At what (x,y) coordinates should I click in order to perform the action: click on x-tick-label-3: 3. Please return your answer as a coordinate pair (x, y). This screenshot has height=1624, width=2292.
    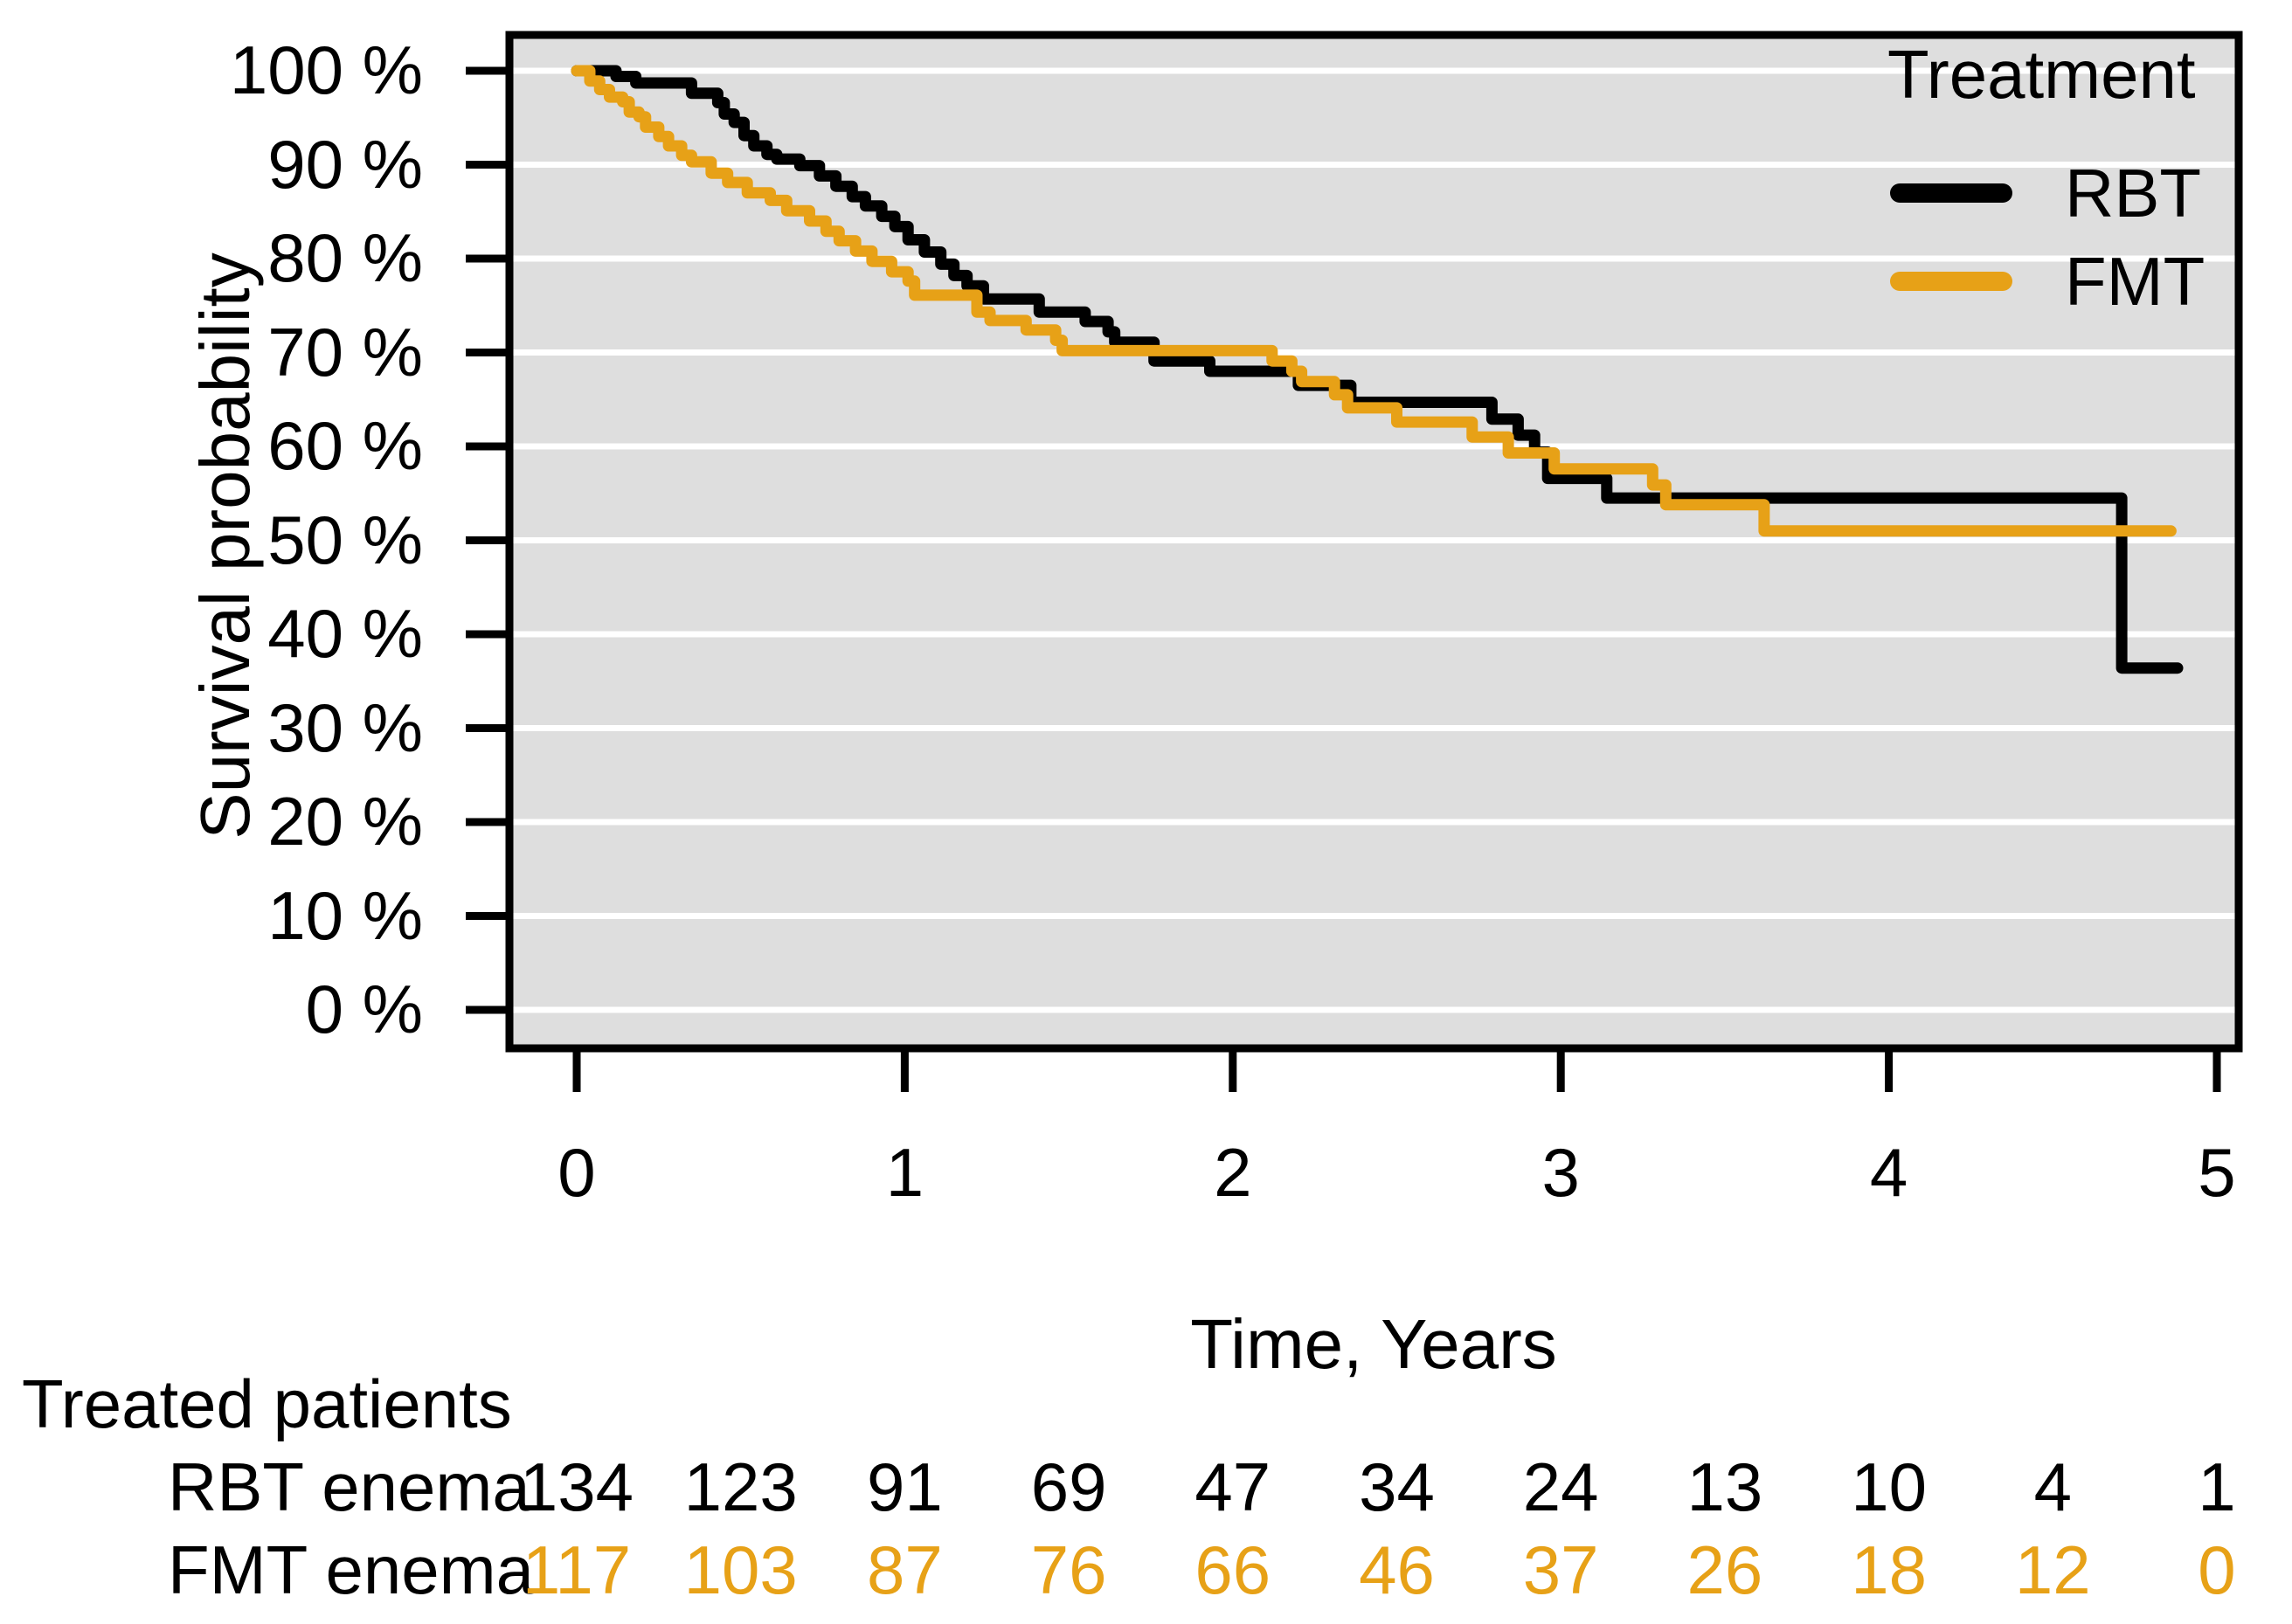
    Looking at the image, I should click on (1560, 1172).